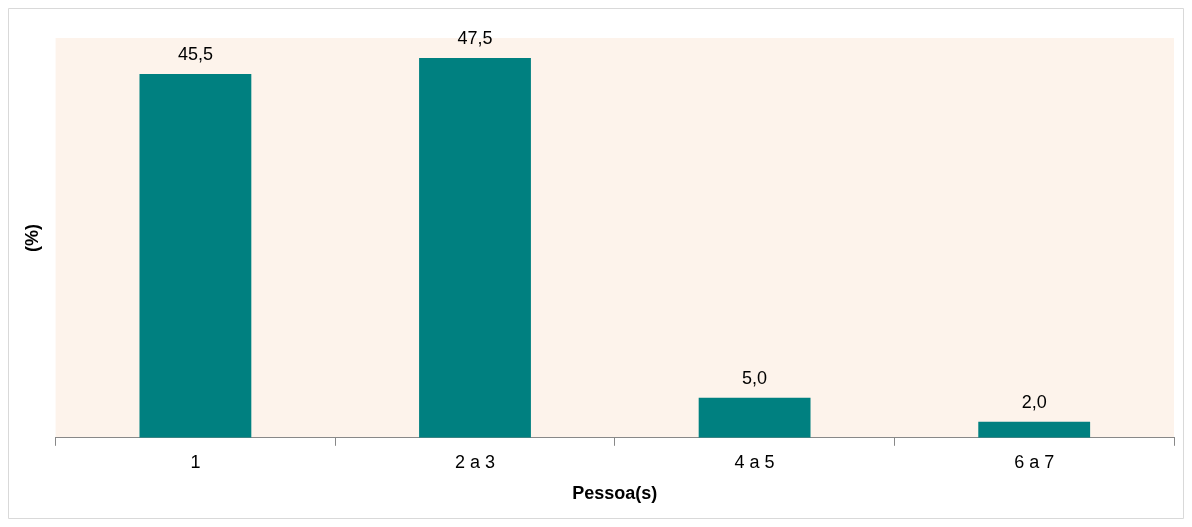  Describe the element at coordinates (31, 237) in the screenshot. I see `y-axis-title: (%)` at that location.